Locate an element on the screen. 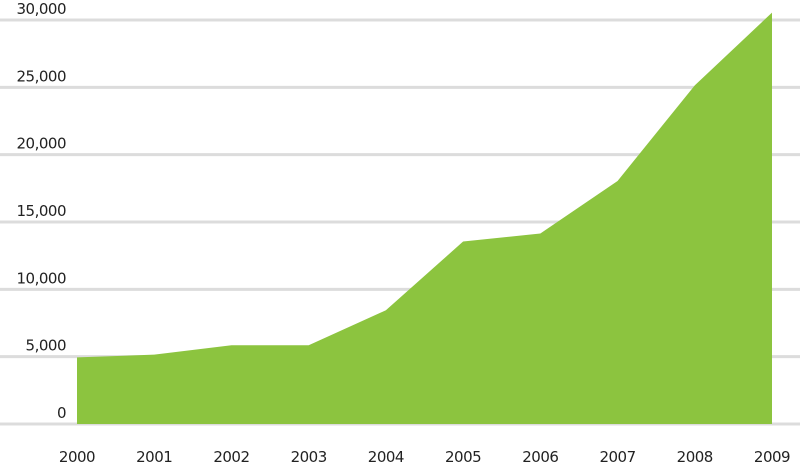 The image size is (800, 473). y-axis-ticks: 0 5,000 10,000 15,000 20,000 25,000 30,000 is located at coordinates (42, 211).